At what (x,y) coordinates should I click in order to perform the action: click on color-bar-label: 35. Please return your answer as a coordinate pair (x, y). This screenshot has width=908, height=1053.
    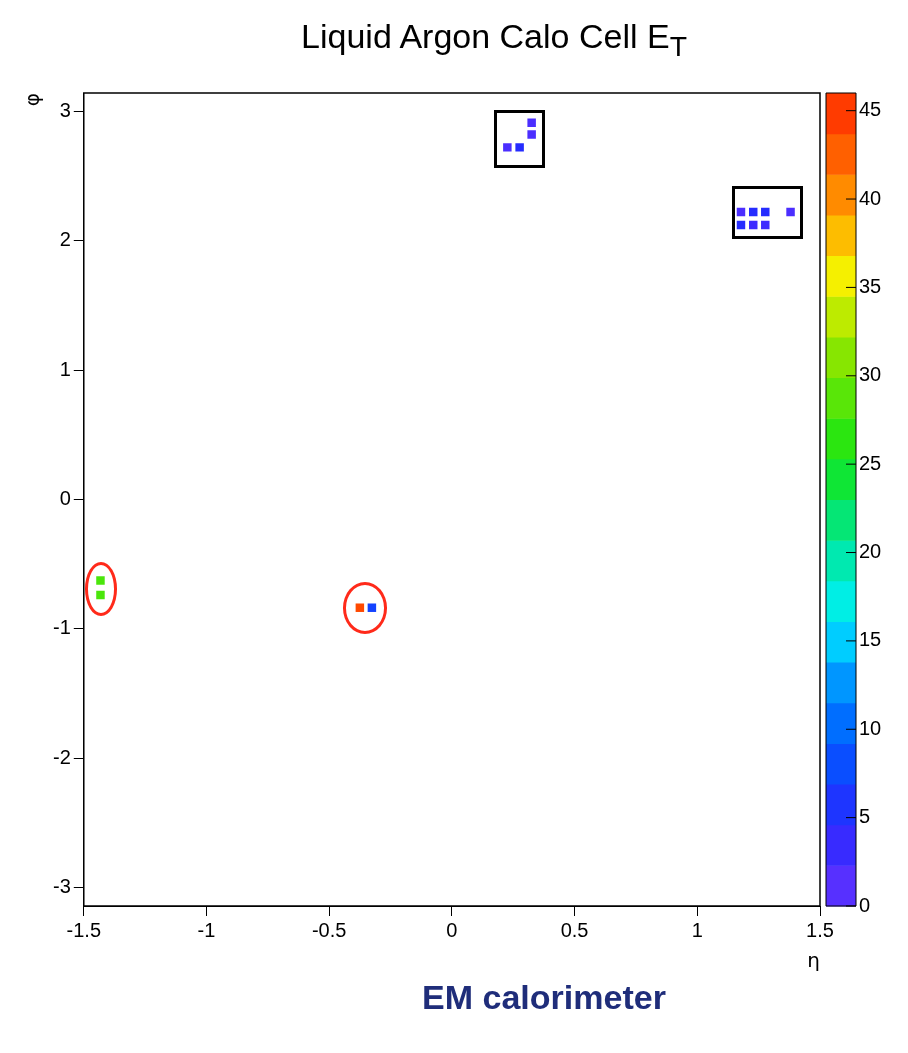
    Looking at the image, I should click on (870, 285).